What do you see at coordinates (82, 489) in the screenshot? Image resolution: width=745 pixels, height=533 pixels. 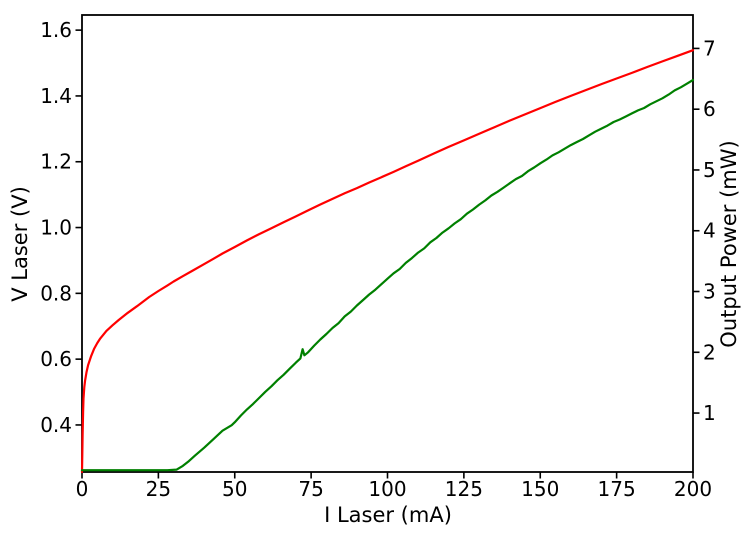 I see `x-tick-label: 0` at bounding box center [82, 489].